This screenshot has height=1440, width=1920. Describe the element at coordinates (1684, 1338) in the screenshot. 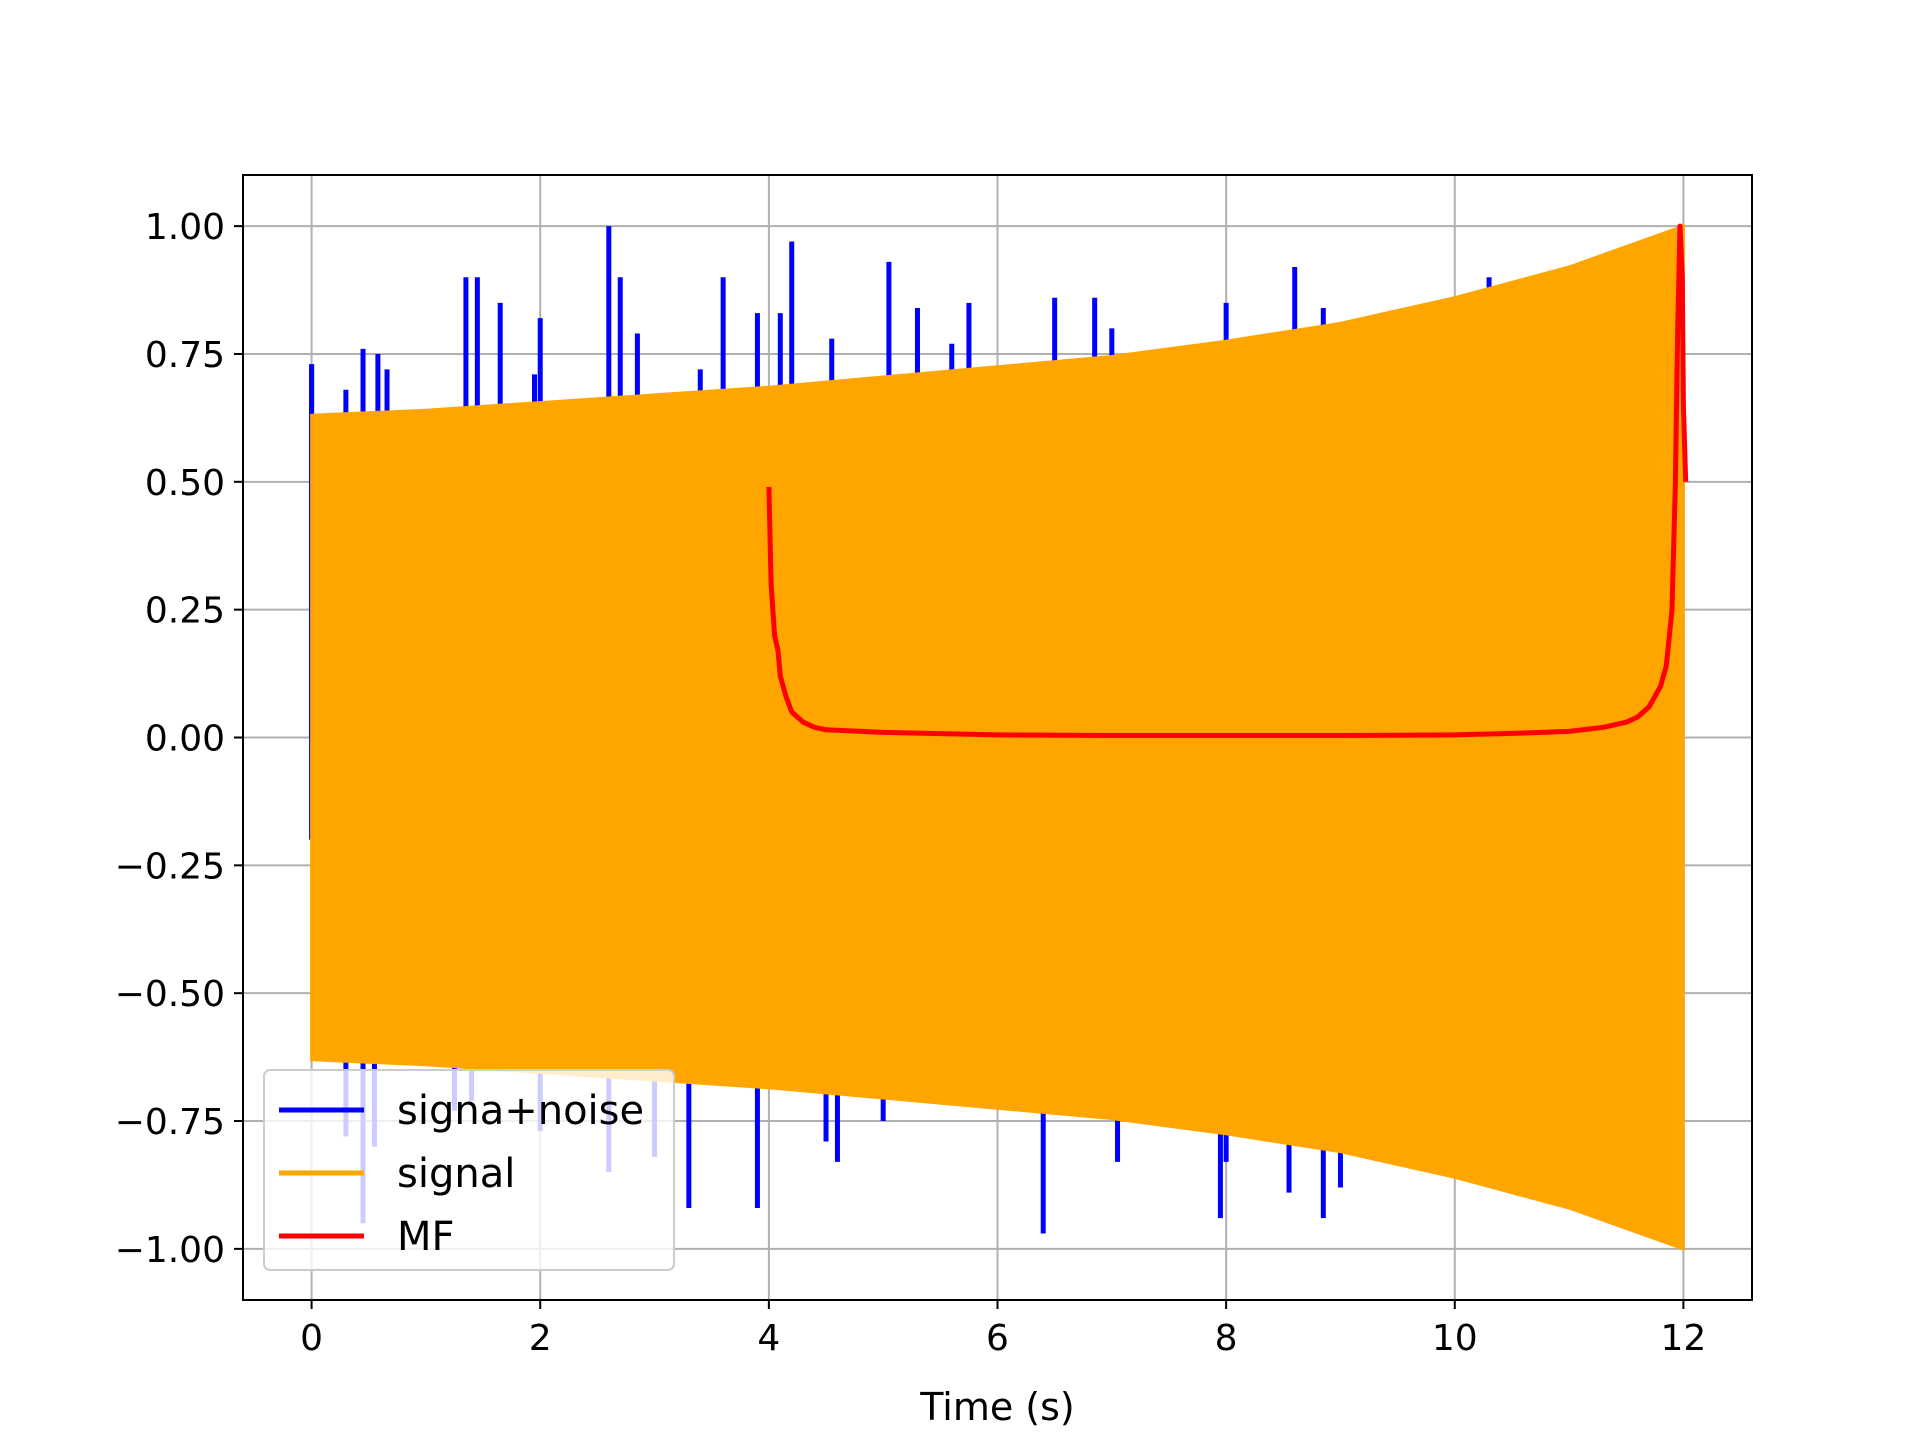

I see `x-tick-label: 12` at that location.